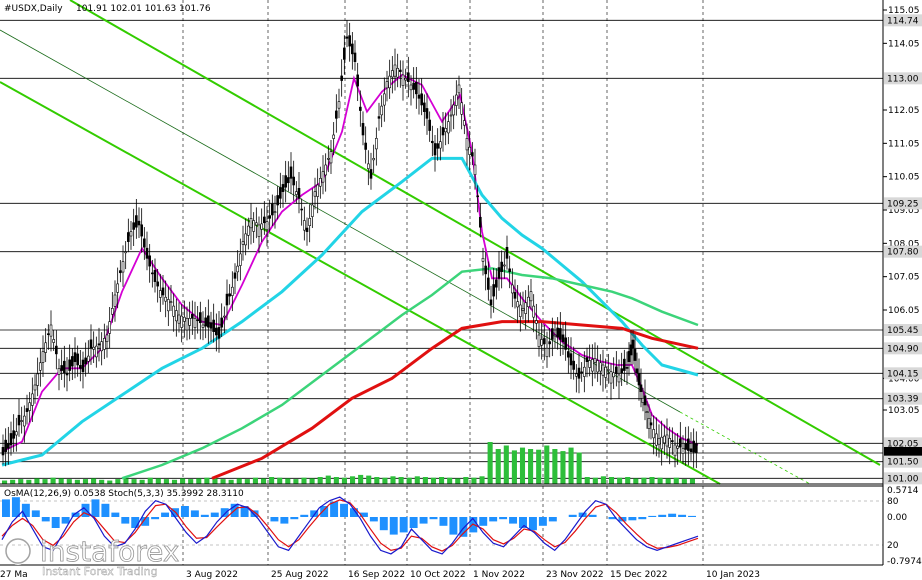  Describe the element at coordinates (903, 463) in the screenshot. I see `price-level-label: 101.50` at that location.